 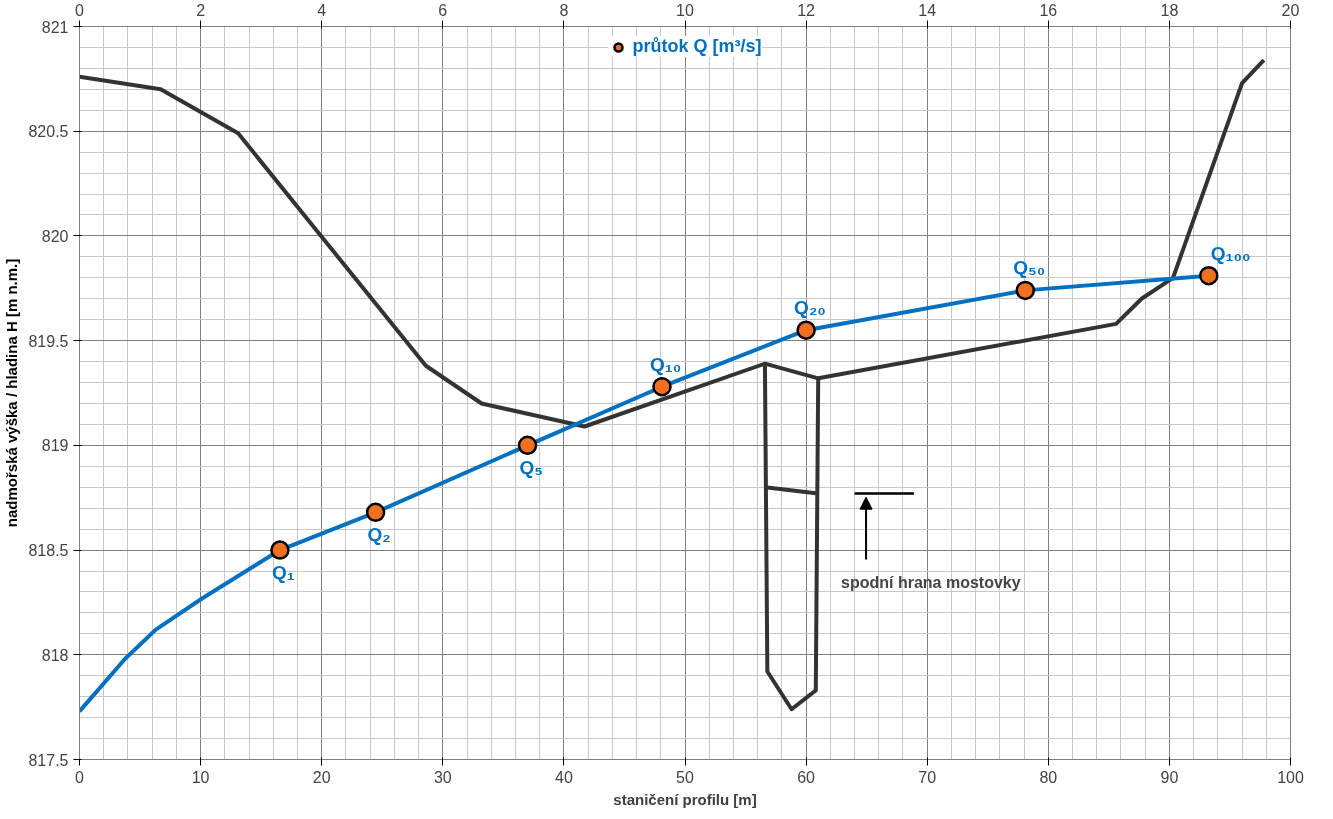 I want to click on y-tick-label: 820, so click(x=55, y=236).